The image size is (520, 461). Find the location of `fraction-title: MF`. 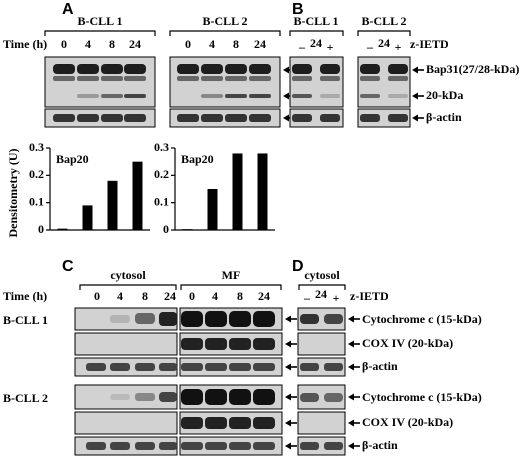

fraction-title: MF is located at coordinates (231, 275).